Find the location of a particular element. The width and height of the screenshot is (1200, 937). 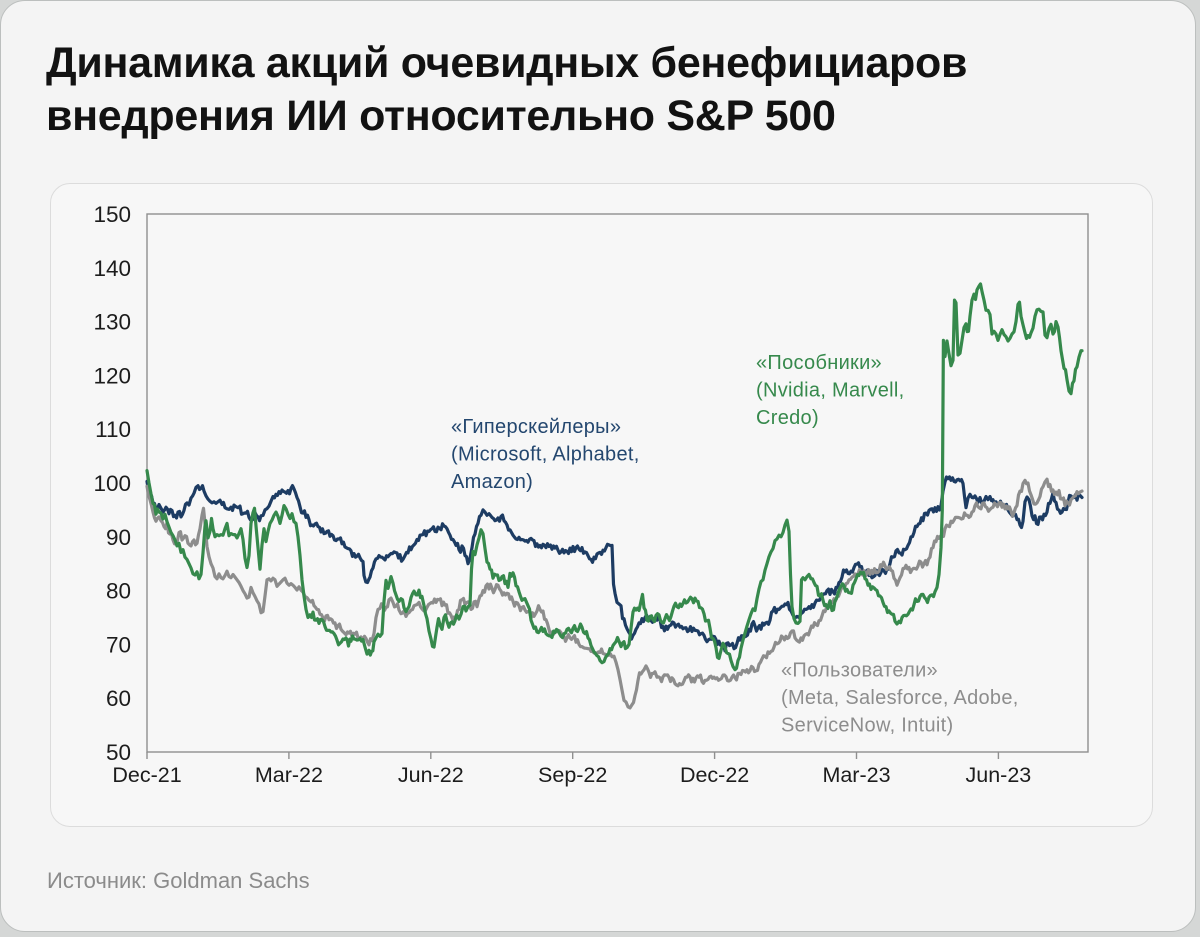

svg-text: «Пользователи» is located at coordinates (859, 671).